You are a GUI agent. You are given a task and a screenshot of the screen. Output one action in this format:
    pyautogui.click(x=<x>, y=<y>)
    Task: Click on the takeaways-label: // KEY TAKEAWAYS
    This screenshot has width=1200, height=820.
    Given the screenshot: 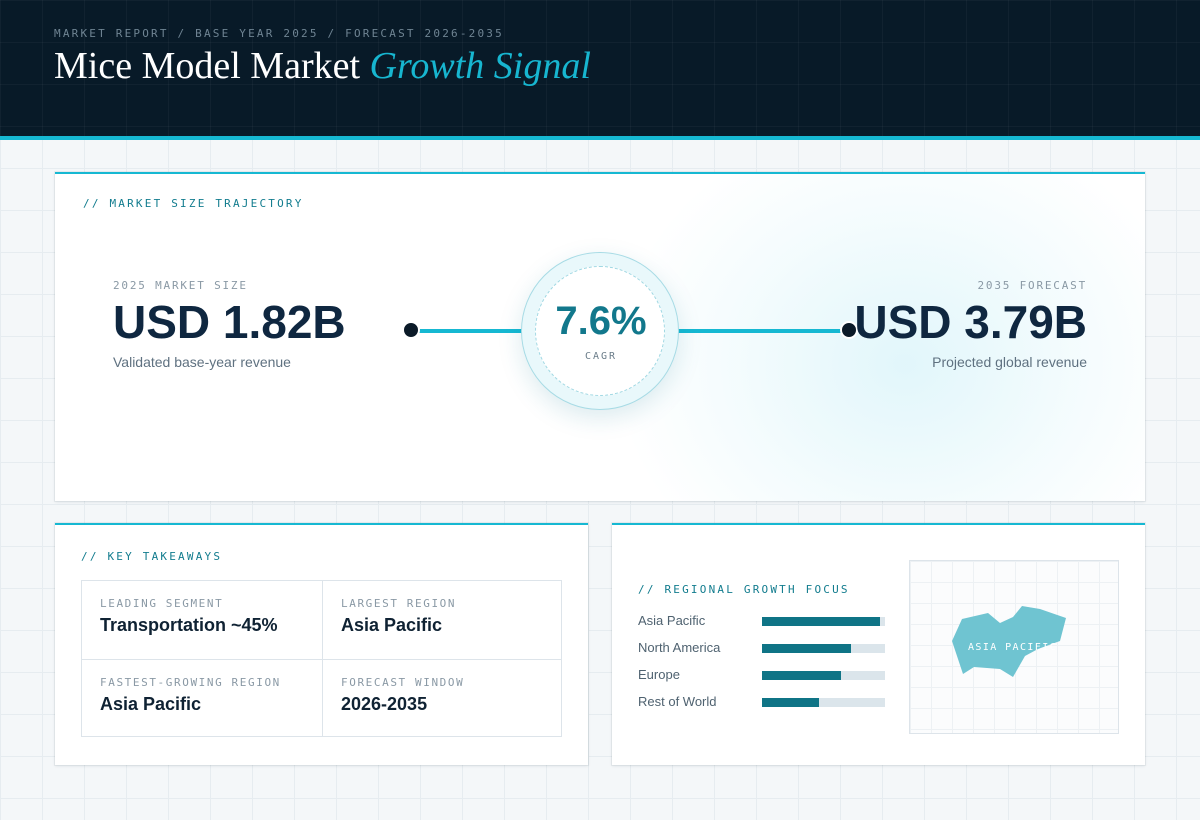 What is the action you would take?
    pyautogui.click(x=152, y=556)
    